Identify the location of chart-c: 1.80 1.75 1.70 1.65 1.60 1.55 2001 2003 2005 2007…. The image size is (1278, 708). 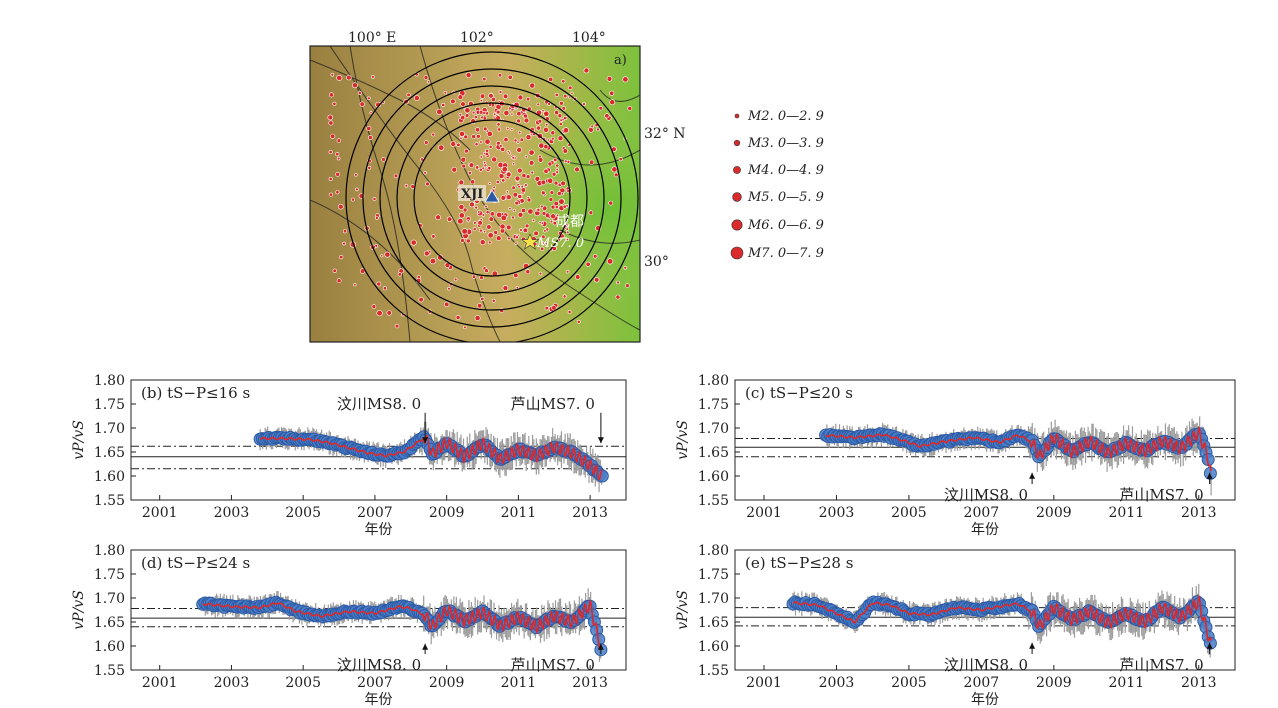
(955, 455).